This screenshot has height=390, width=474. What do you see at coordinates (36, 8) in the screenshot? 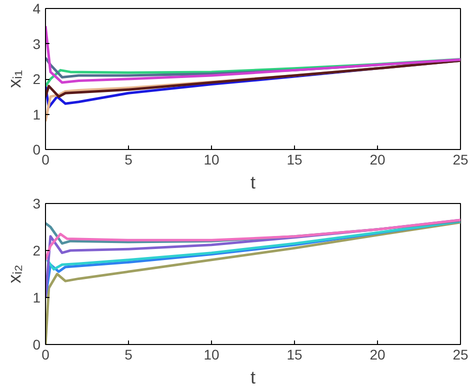
I see `y-tick-label: 4` at bounding box center [36, 8].